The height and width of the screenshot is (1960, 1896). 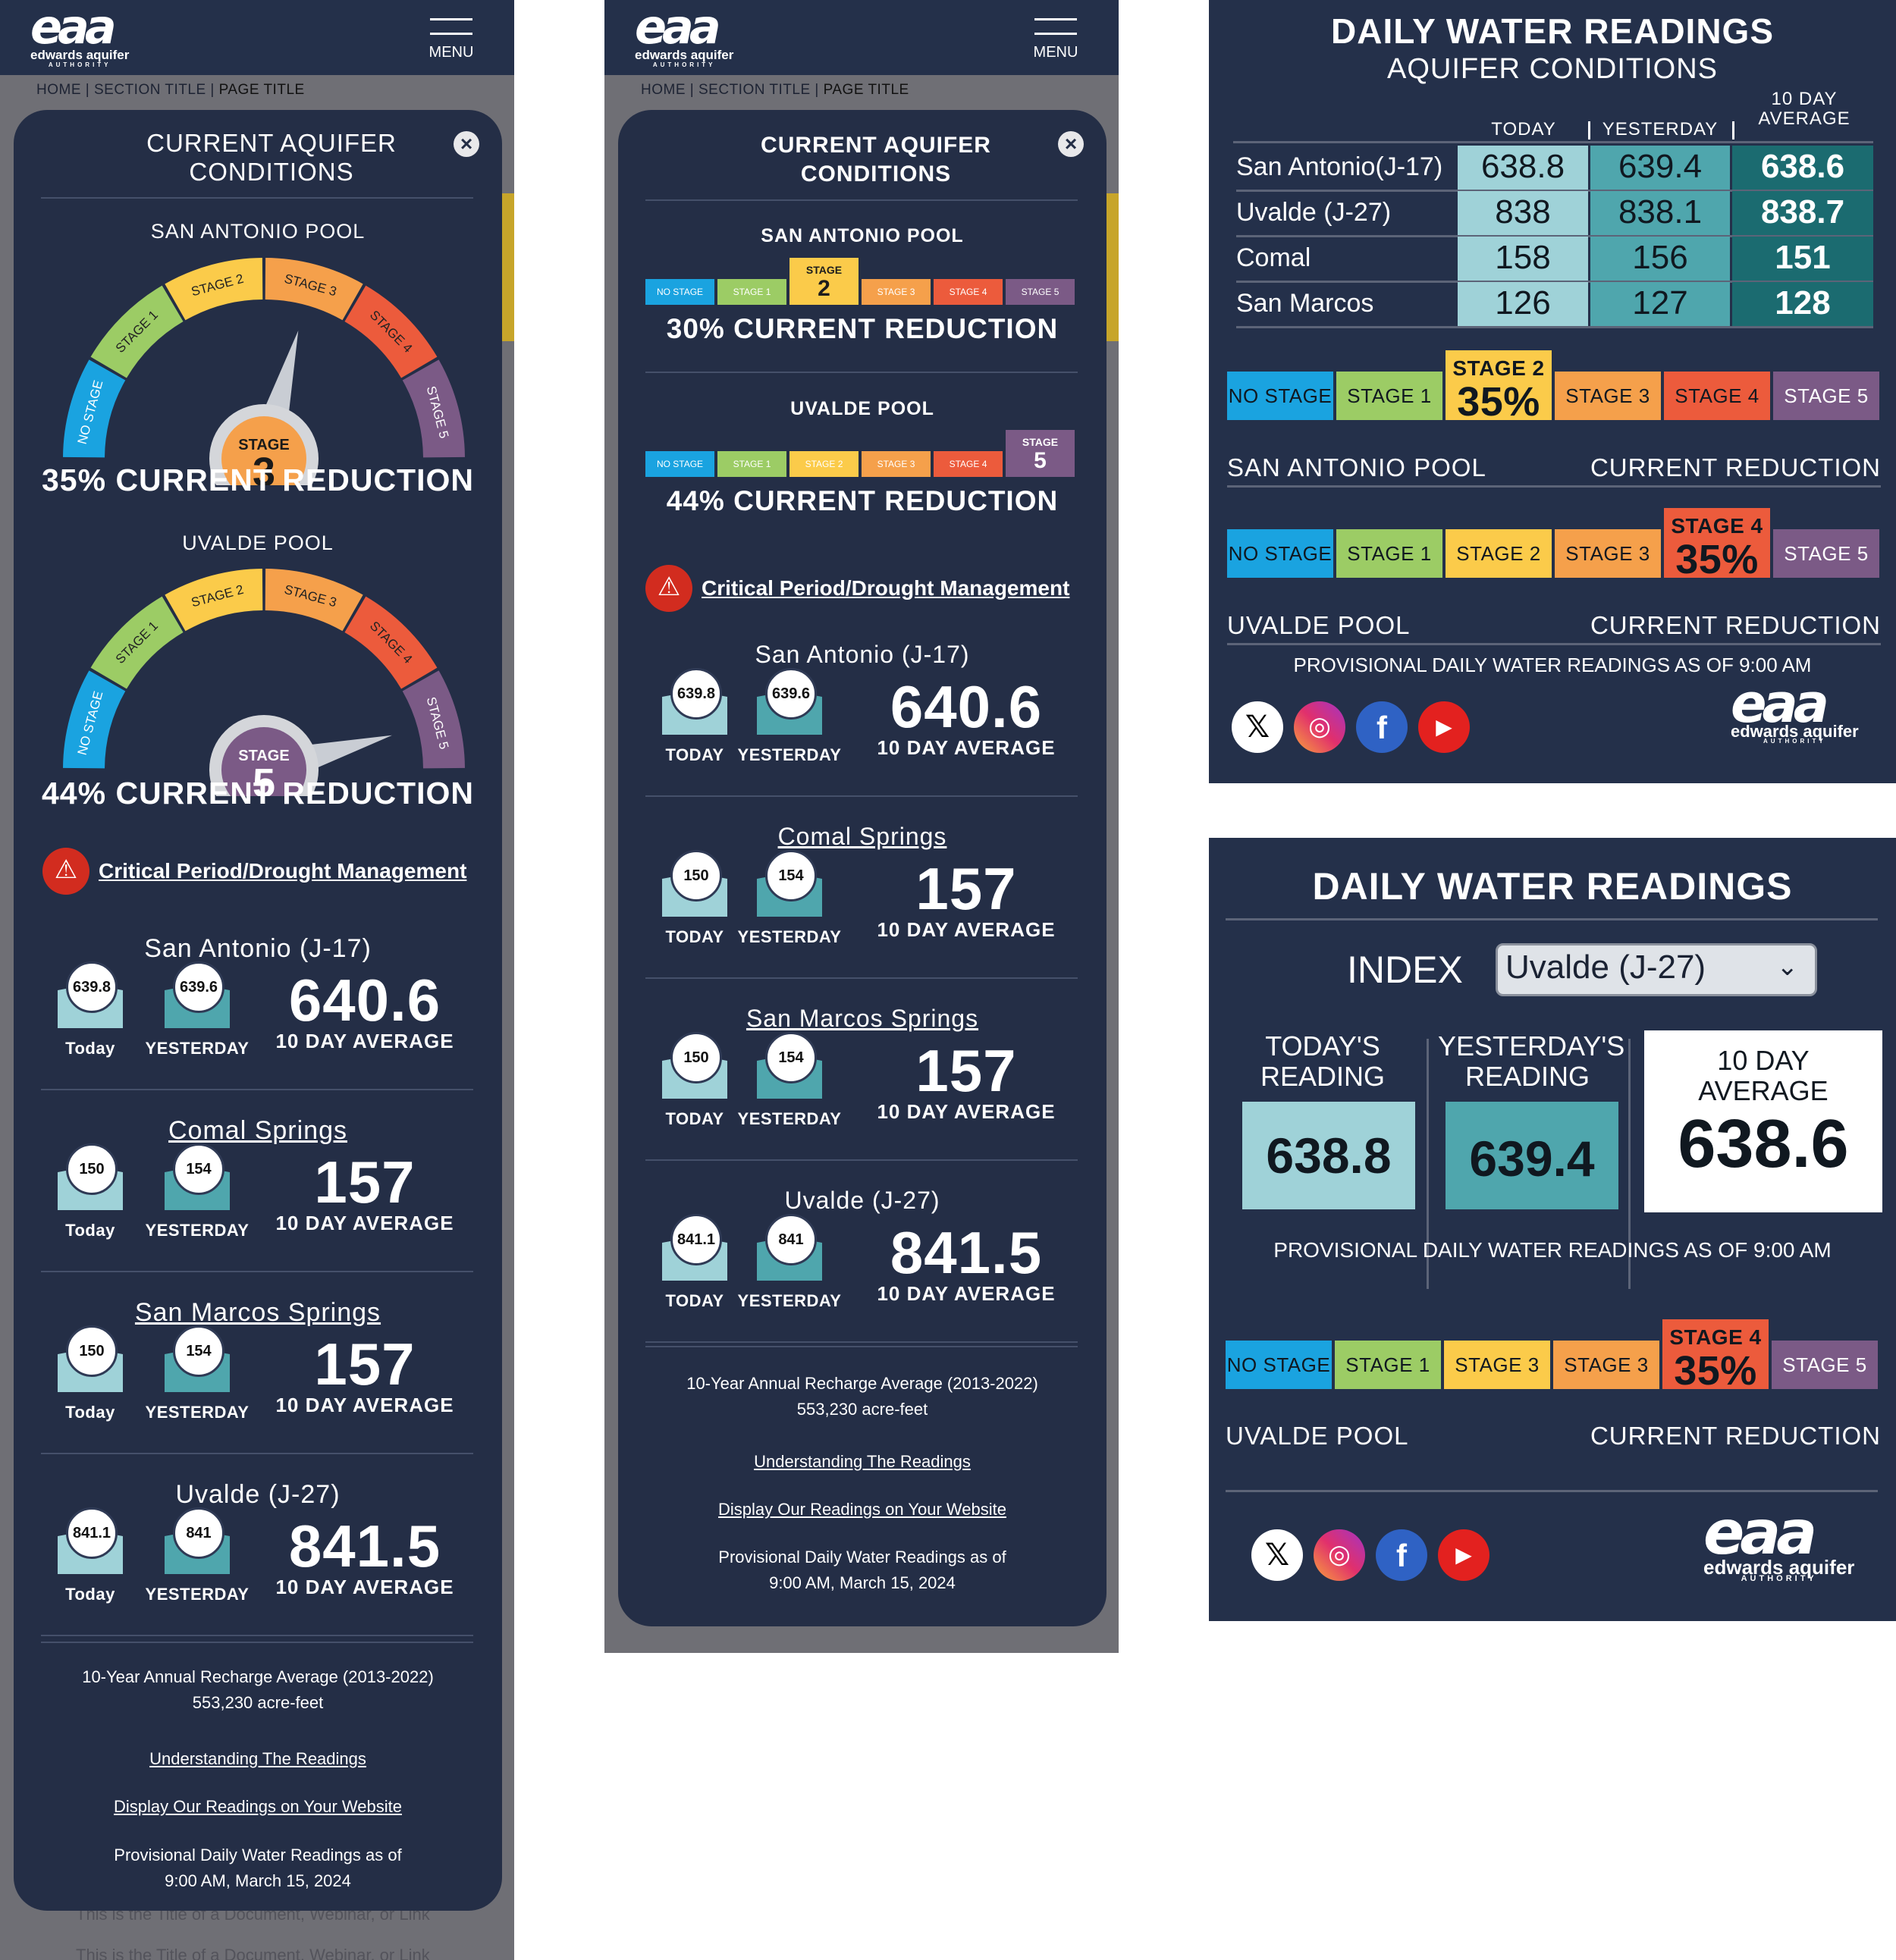 I want to click on calendar-icon: 639.8, so click(x=90, y=995).